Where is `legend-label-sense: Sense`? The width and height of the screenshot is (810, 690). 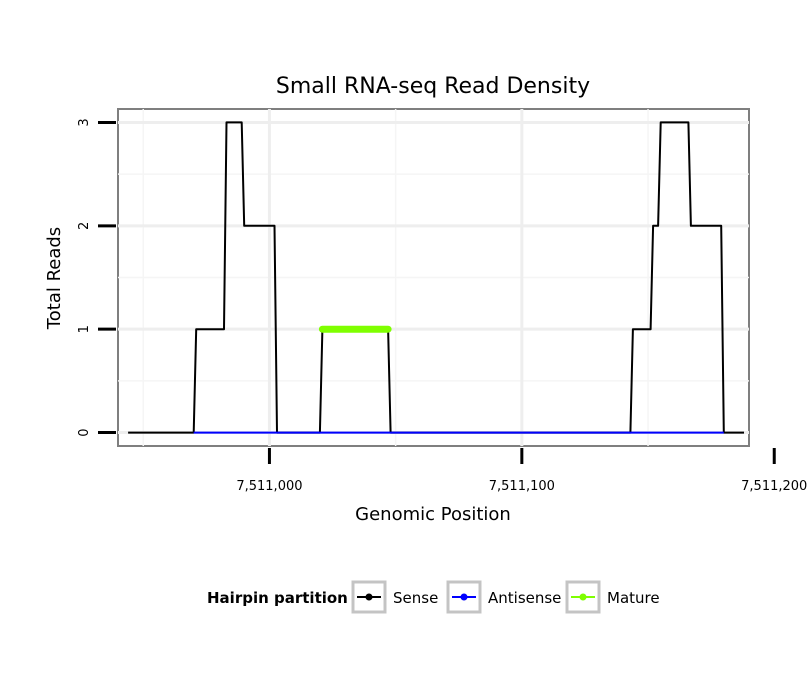 legend-label-sense: Sense is located at coordinates (415, 598).